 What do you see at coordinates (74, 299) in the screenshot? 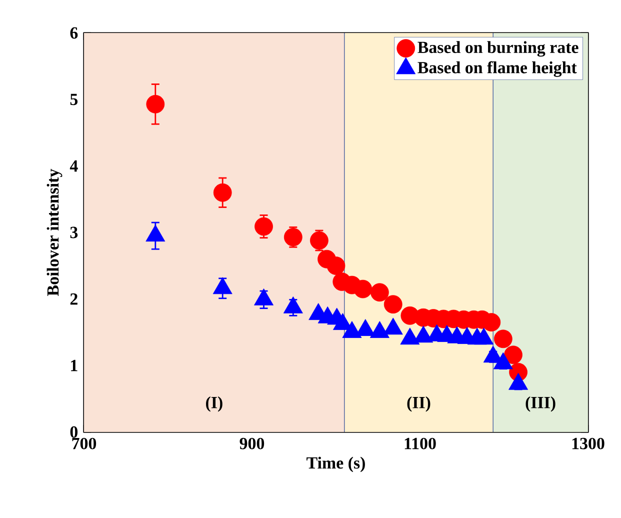
I see `y-tick-label: 2` at bounding box center [74, 299].